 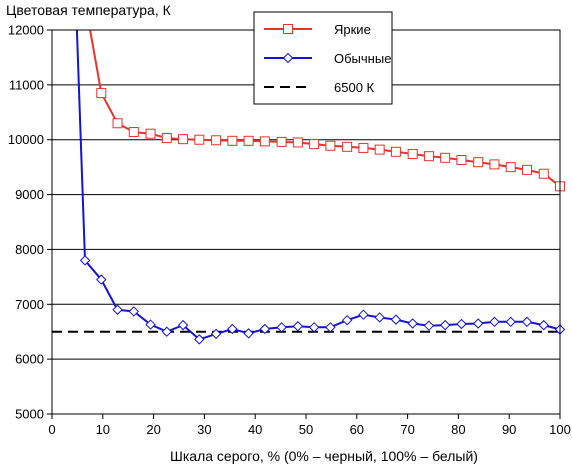 What do you see at coordinates (352, 29) in the screenshot?
I see `legend-label: Яркие` at bounding box center [352, 29].